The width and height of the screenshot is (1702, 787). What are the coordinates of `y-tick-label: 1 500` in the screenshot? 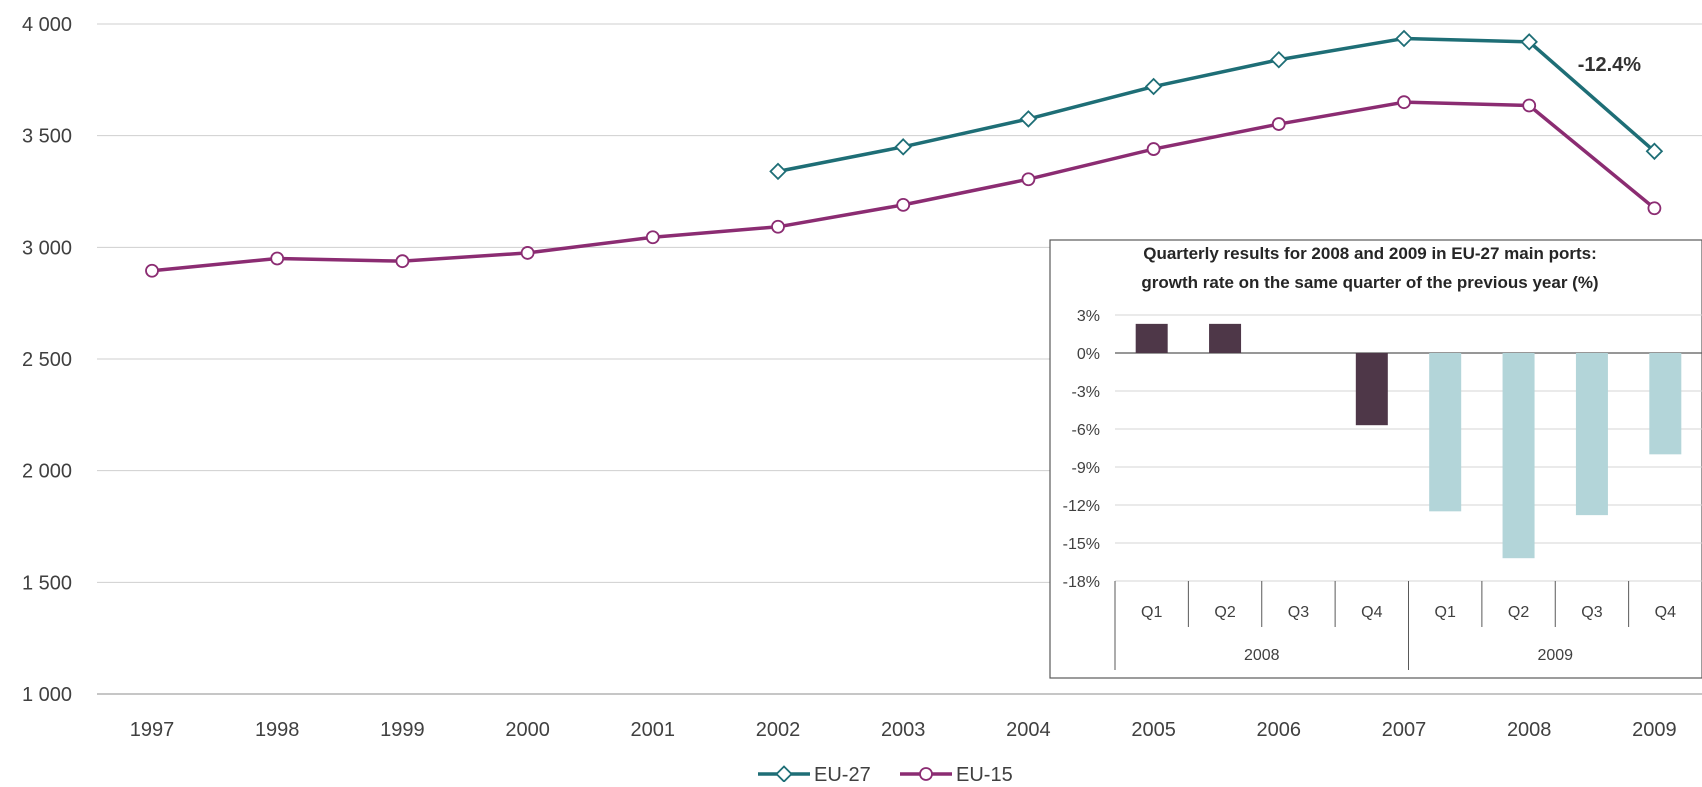 It's located at (47, 583).